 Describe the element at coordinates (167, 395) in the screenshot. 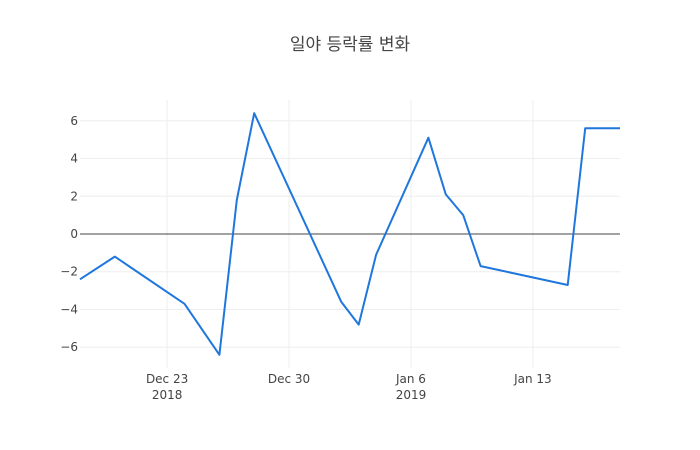

I see `x-tick-year-label: 2018` at that location.